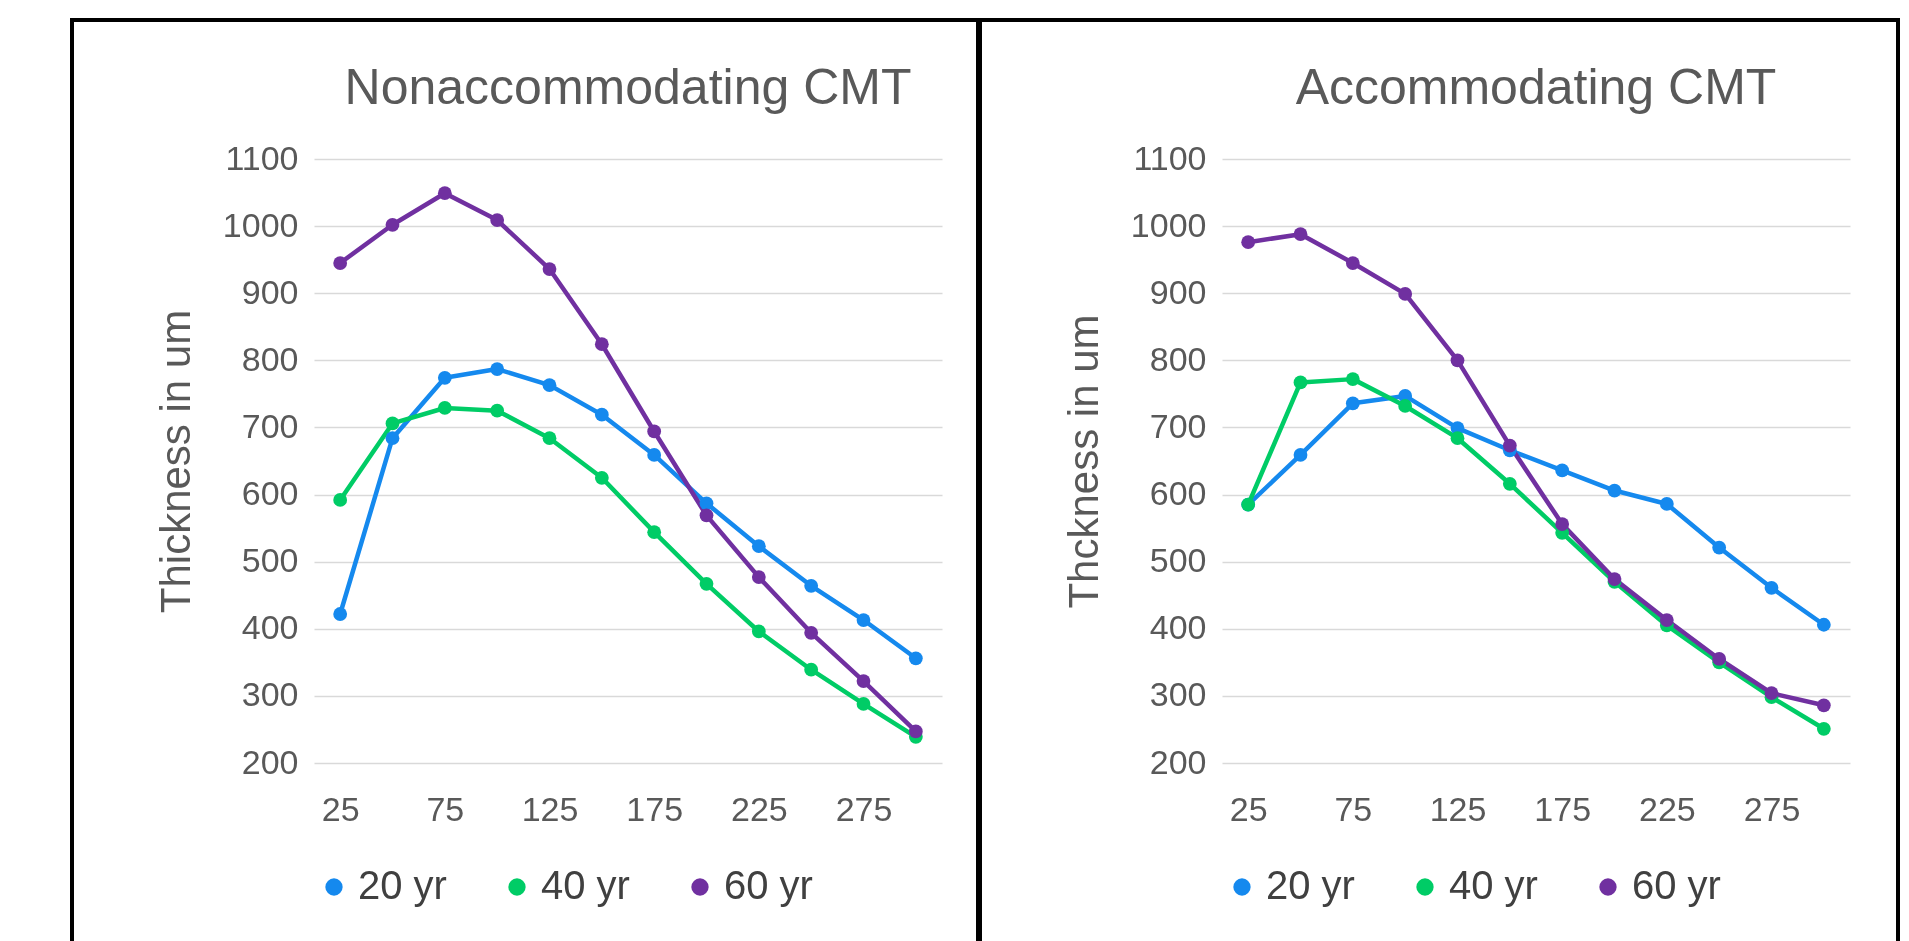 The height and width of the screenshot is (941, 1909). I want to click on chart-title: Accommodating CMT, so click(1536, 87).